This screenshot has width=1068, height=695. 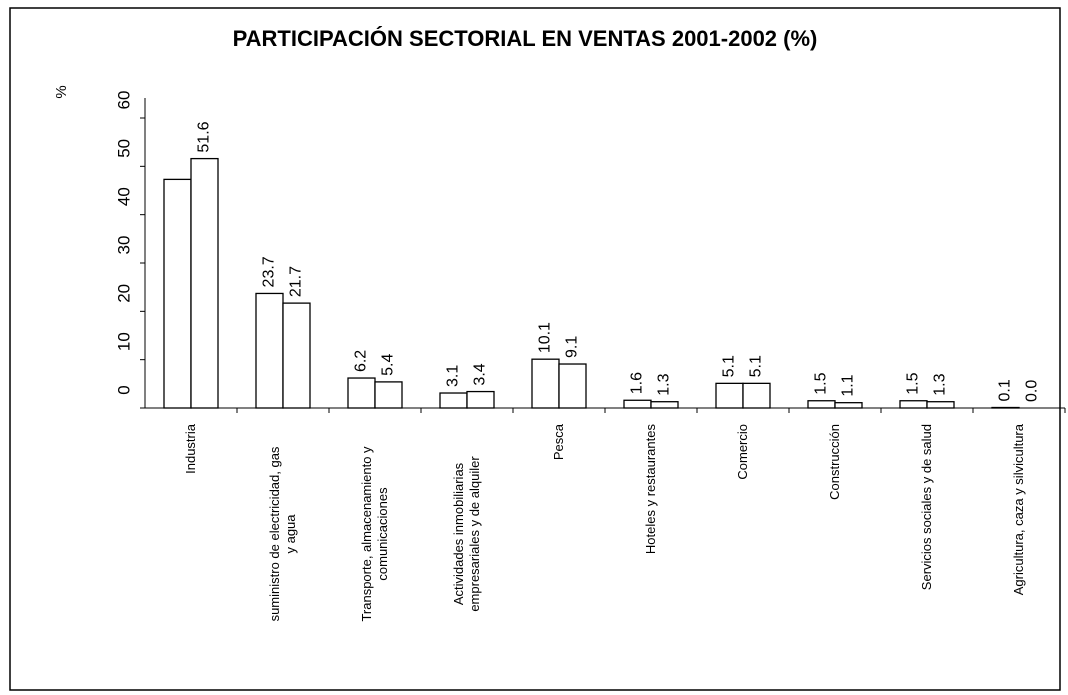 I want to click on x-tick-label-line: Pesca, so click(x=558, y=441).